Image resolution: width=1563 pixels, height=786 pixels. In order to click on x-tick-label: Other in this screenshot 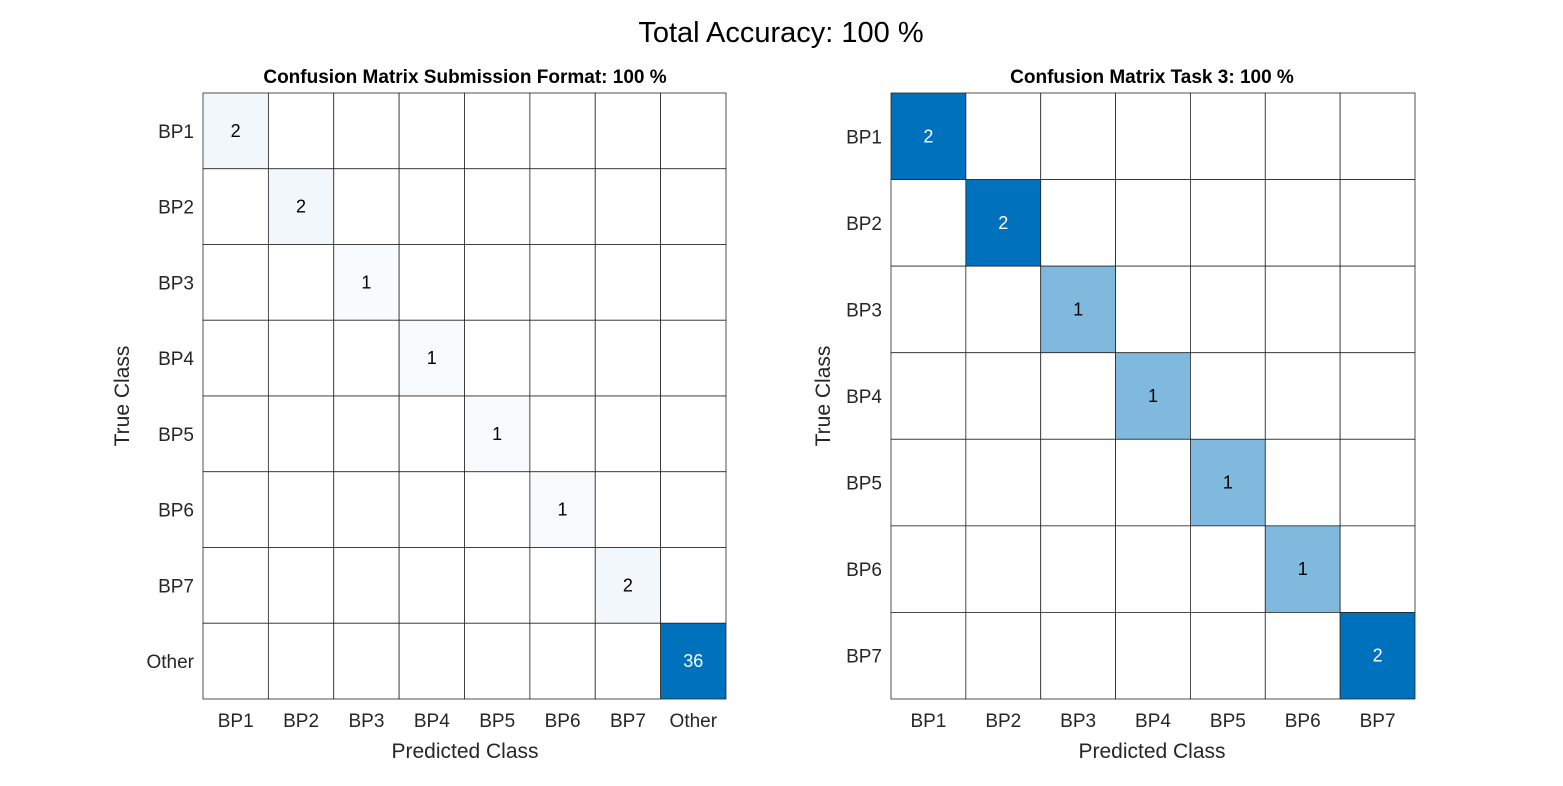, I will do `click(694, 721)`.